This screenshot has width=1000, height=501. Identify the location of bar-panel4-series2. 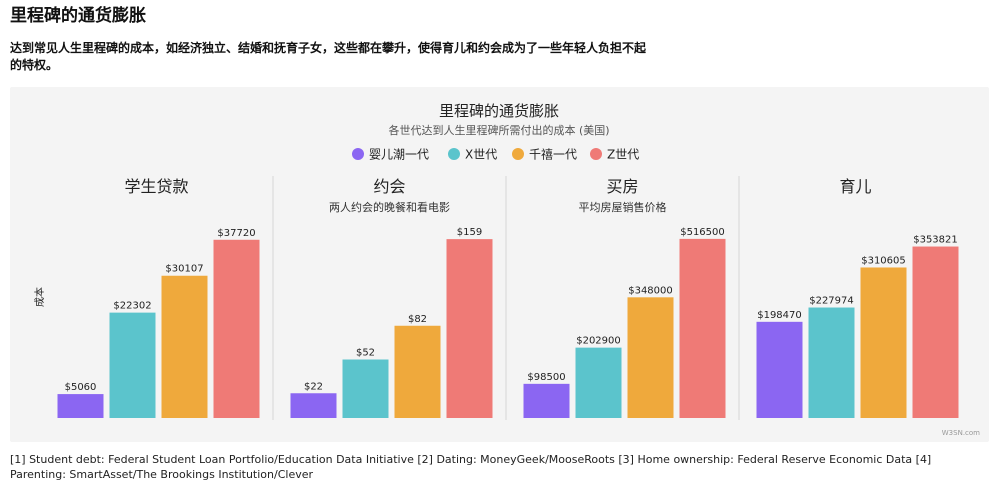
(831, 362).